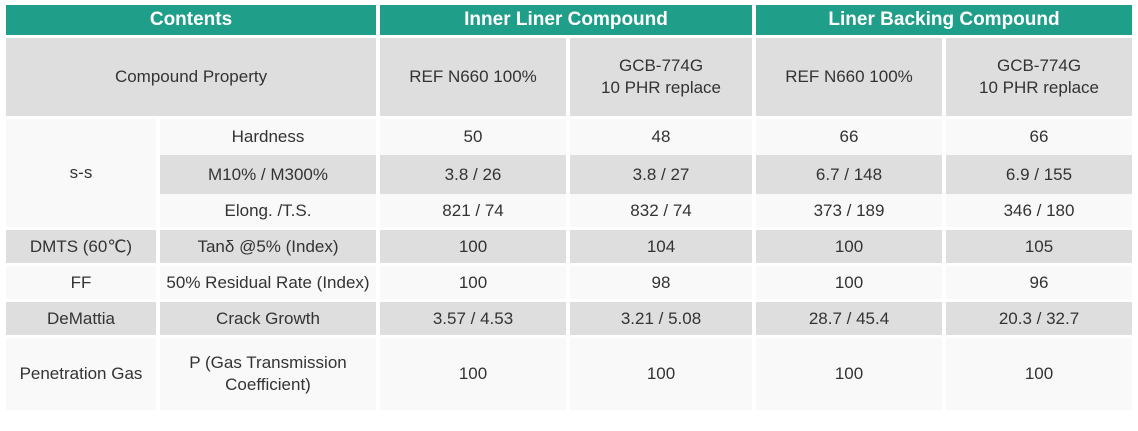 The image size is (1138, 431). I want to click on subheader-back-gcb: GCB-774G 10 PHR replace, so click(1039, 78).